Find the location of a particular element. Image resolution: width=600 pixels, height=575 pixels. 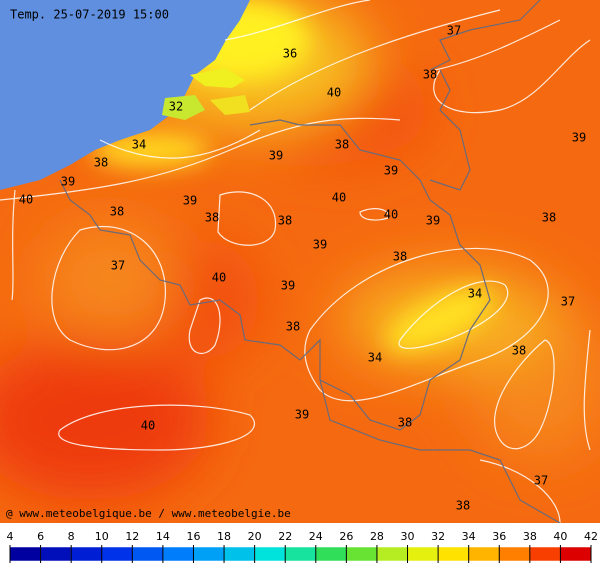

colorbar-tick-label: 14 is located at coordinates (163, 536).